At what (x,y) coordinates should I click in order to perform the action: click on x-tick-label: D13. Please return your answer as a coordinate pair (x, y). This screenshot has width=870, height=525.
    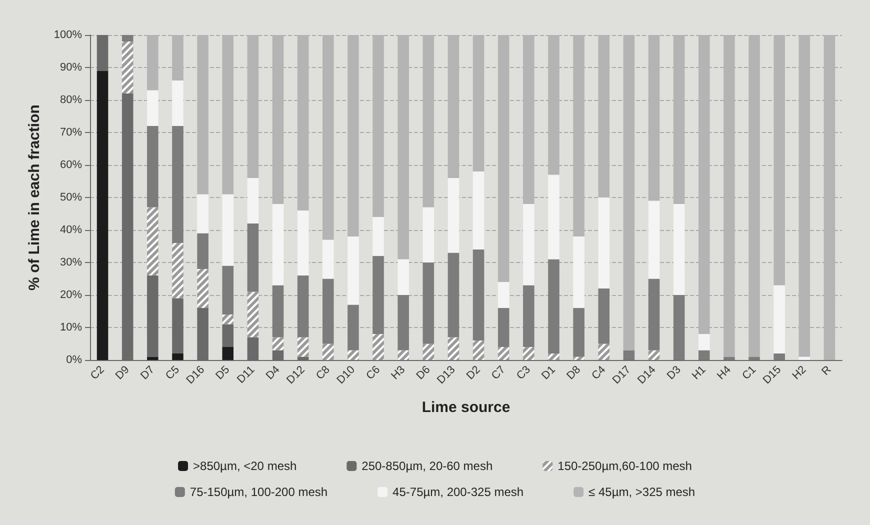
    Looking at the image, I should click on (446, 375).